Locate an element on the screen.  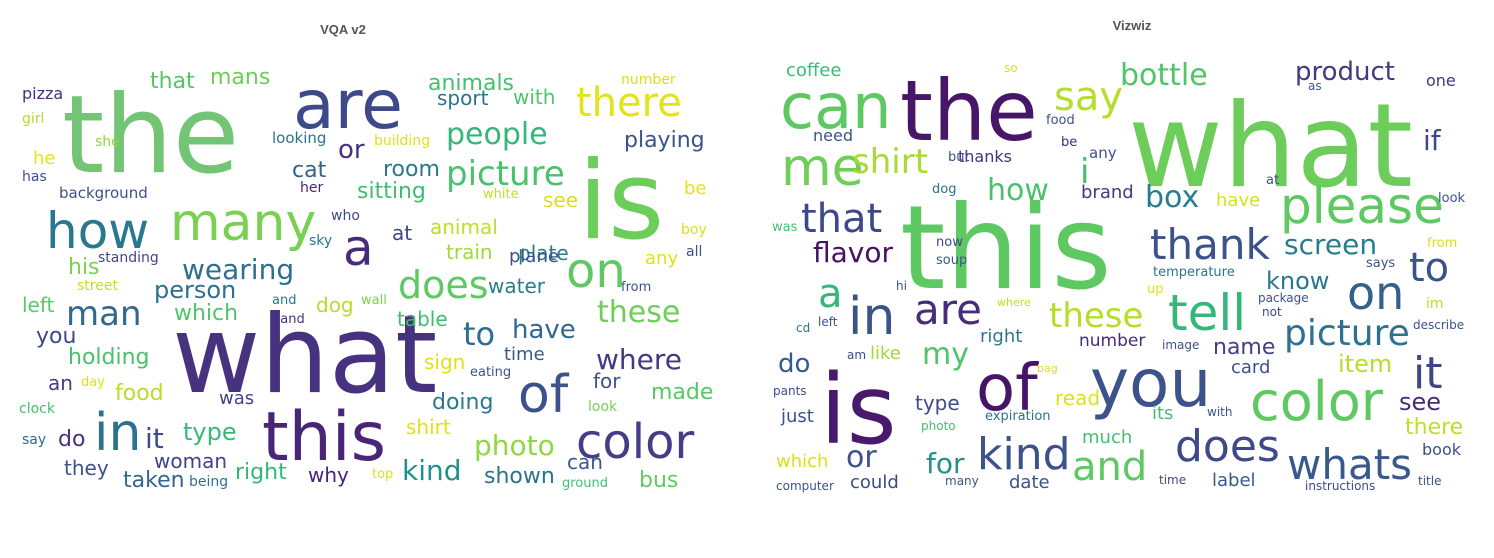
word-see: see is located at coordinates (1420, 402).